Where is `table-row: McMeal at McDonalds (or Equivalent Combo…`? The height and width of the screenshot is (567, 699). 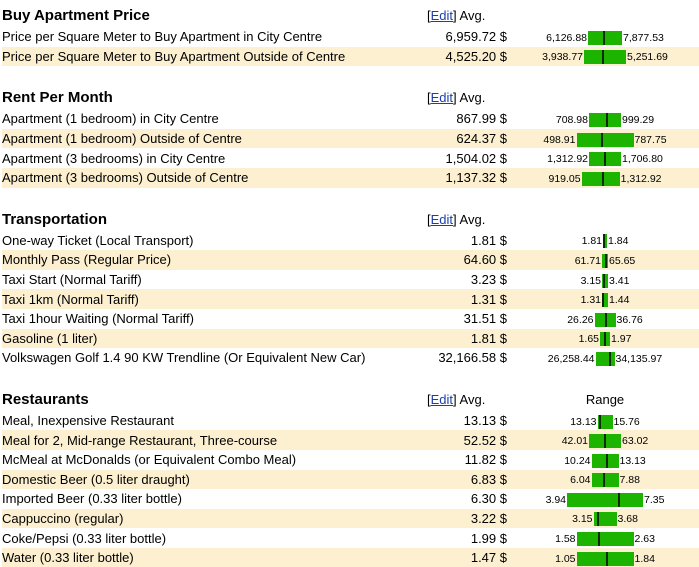
table-row: McMeal at McDonalds (or Equivalent Combo… is located at coordinates (350, 460).